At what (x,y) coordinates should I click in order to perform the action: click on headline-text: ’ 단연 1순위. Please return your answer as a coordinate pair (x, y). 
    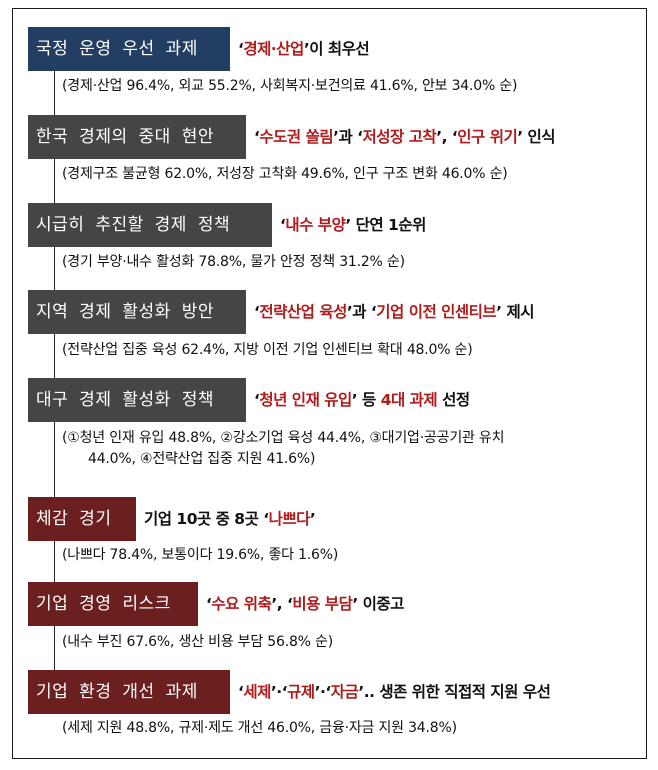
    Looking at the image, I should click on (385, 225).